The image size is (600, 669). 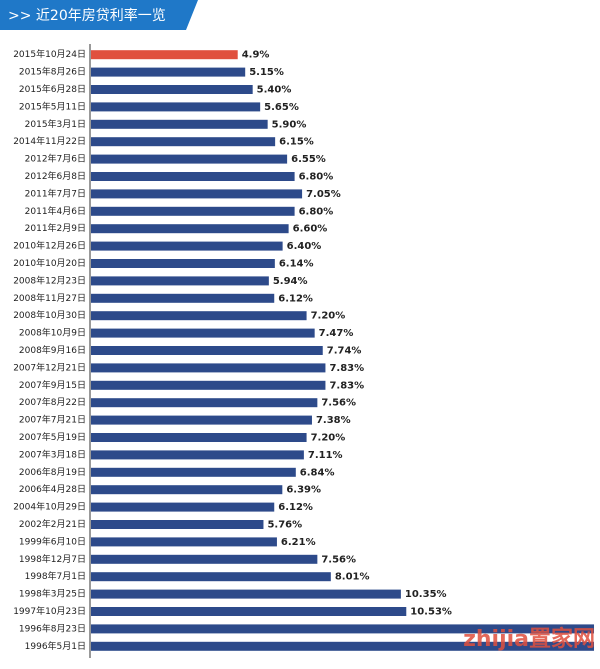 What do you see at coordinates (284, 525) in the screenshot?
I see `value-label: 5.76%` at bounding box center [284, 525].